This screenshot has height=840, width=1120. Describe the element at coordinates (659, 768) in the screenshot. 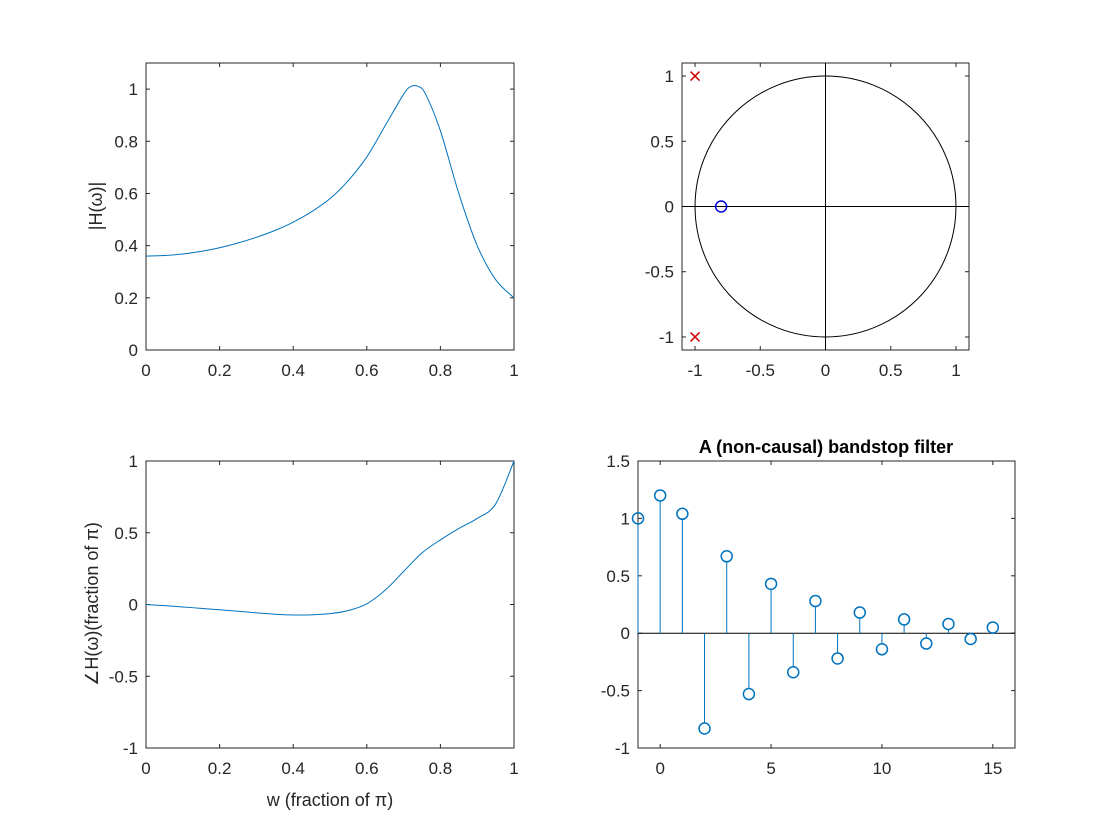

I see `impulse-xtick-label: 0` at that location.